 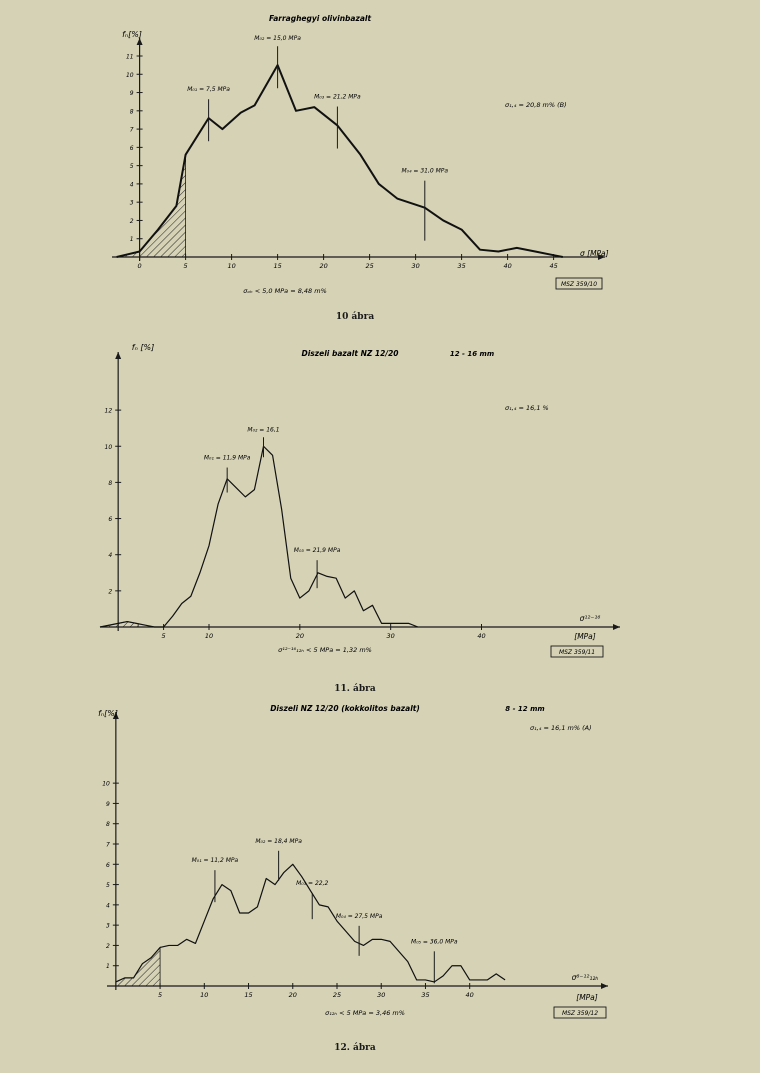 What do you see at coordinates (585, 977) in the screenshot?
I see `fig2-axis-symbol: σ⁸⁻¹²₁₂ₕ` at bounding box center [585, 977].